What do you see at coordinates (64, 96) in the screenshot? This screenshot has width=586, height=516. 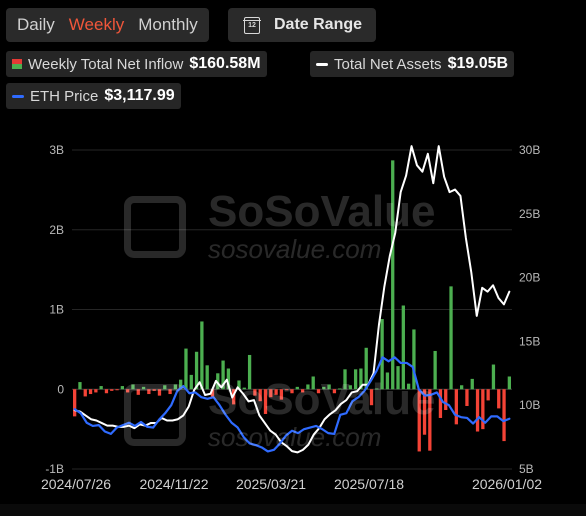 I see `legend-price-label: ETH Price` at bounding box center [64, 96].